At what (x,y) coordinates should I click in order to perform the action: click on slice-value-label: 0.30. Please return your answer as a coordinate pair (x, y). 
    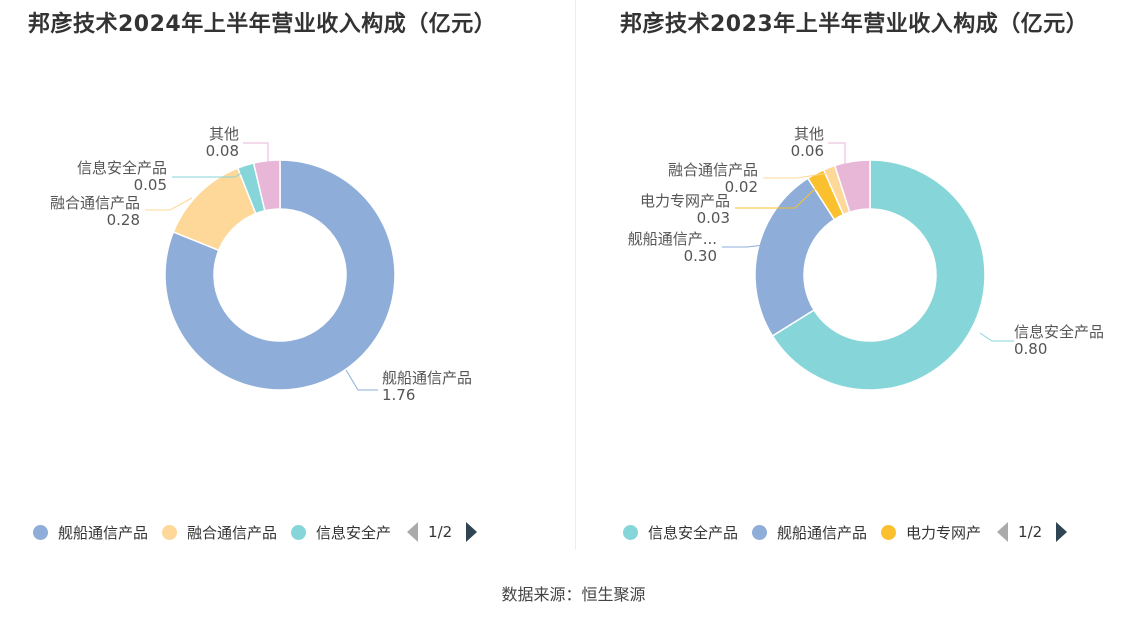
    Looking at the image, I should click on (700, 256).